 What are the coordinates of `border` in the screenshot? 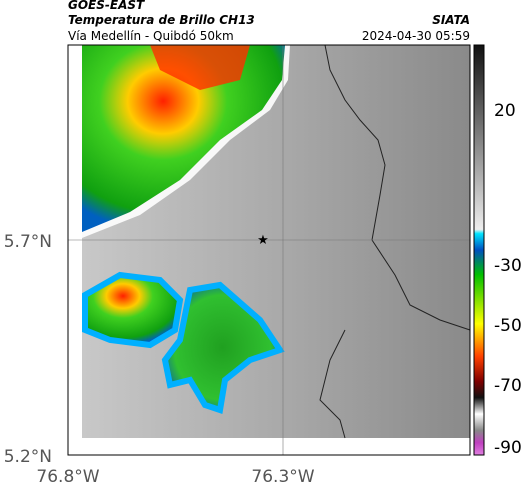 It's located at (332, 384).